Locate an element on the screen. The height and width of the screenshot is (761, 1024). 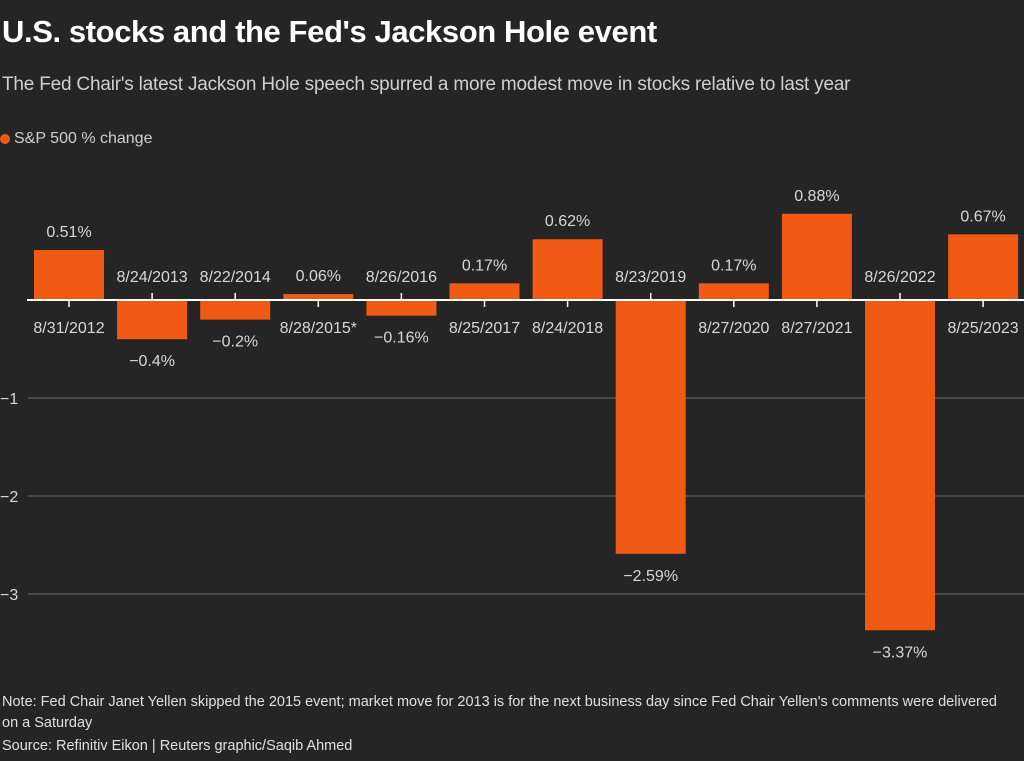
x-tick-label: 8/31/2012 is located at coordinates (68, 328).